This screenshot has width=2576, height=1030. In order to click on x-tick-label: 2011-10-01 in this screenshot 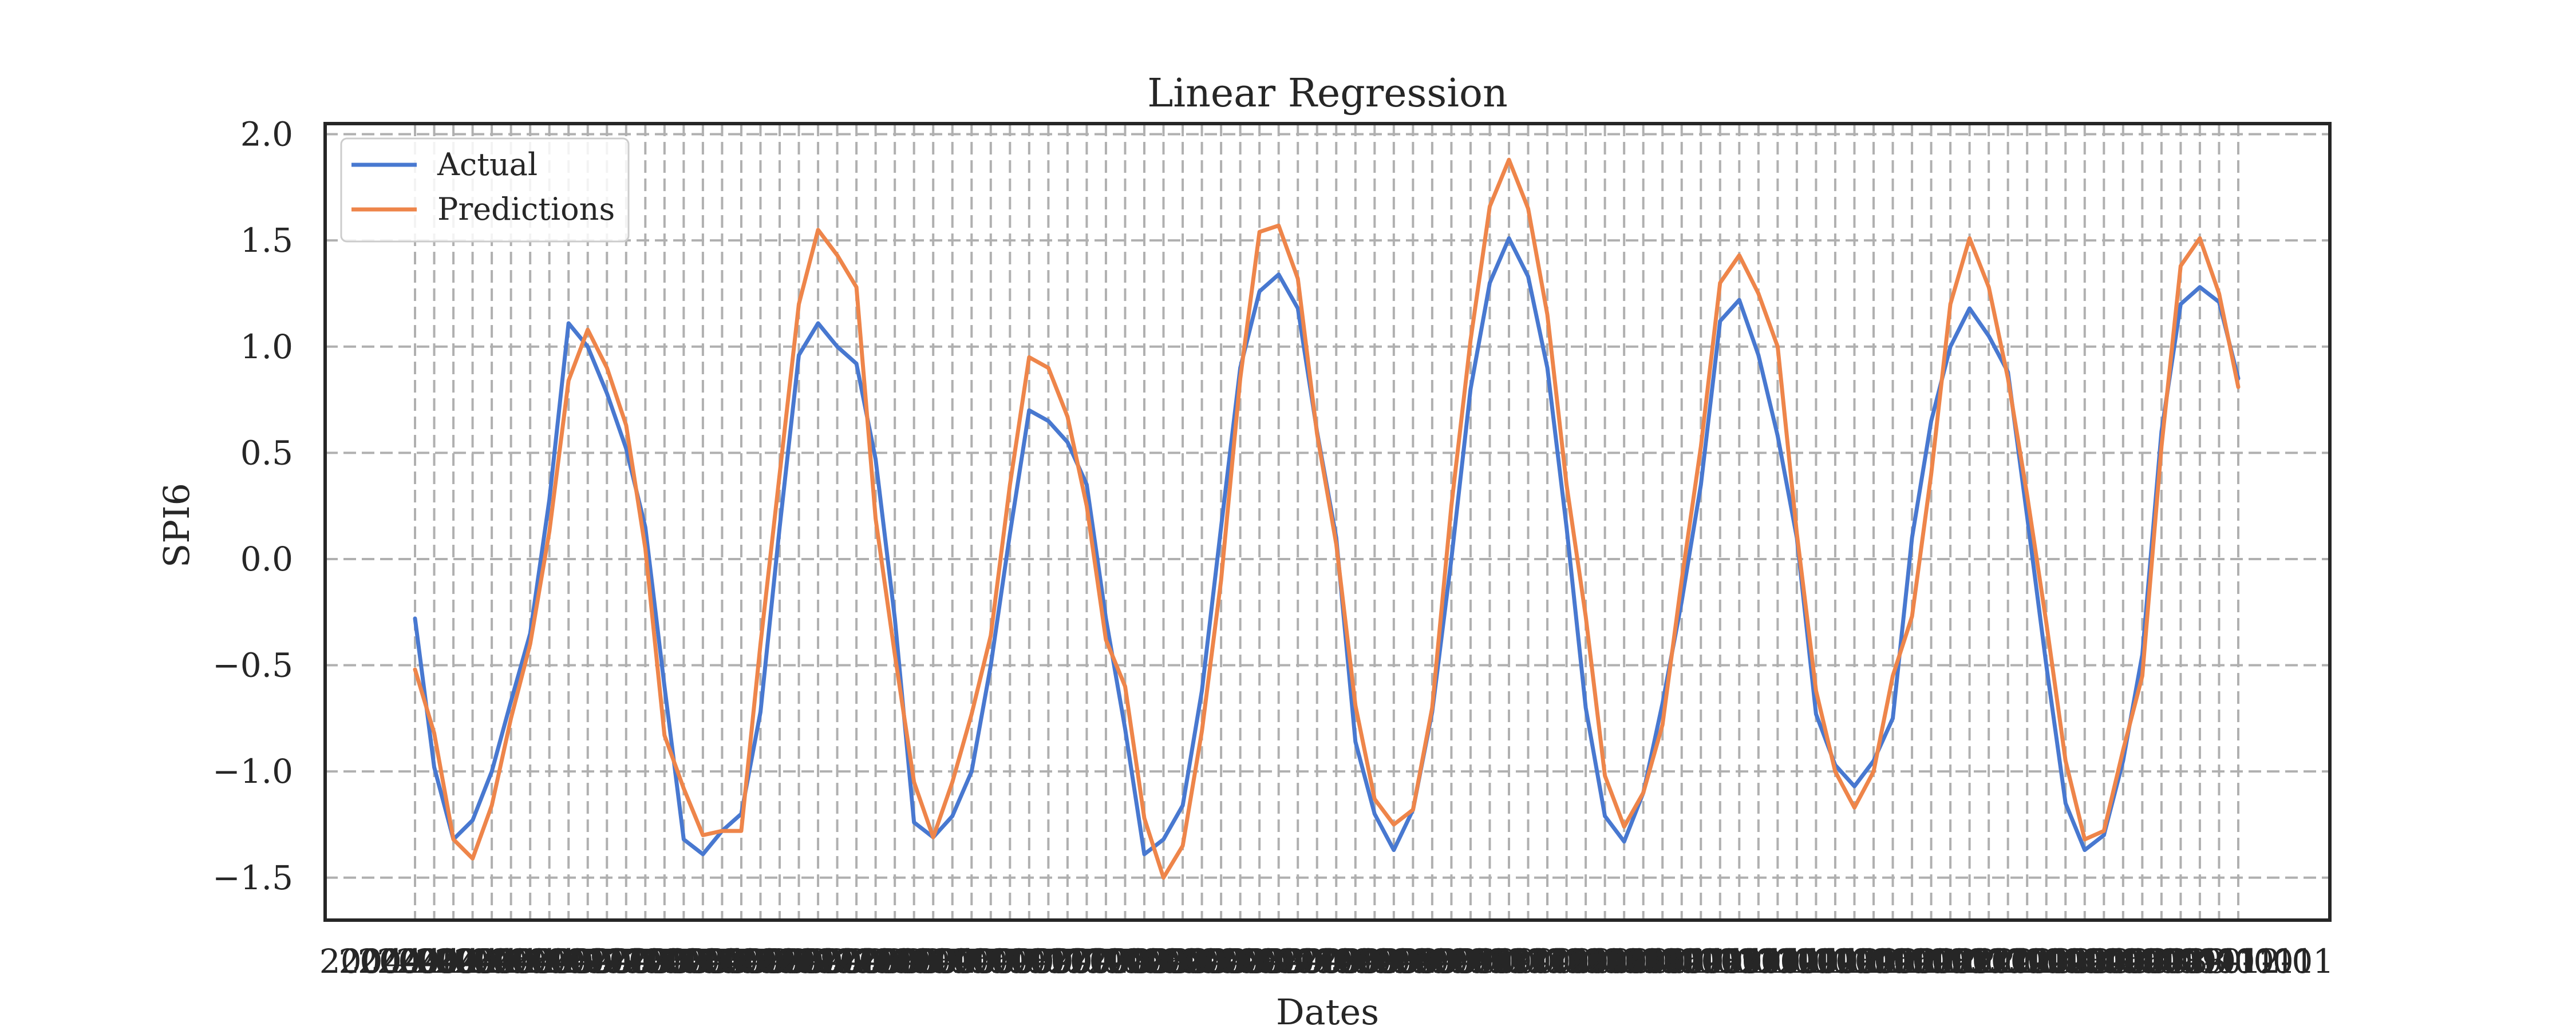, I will do `click(1739, 961)`.